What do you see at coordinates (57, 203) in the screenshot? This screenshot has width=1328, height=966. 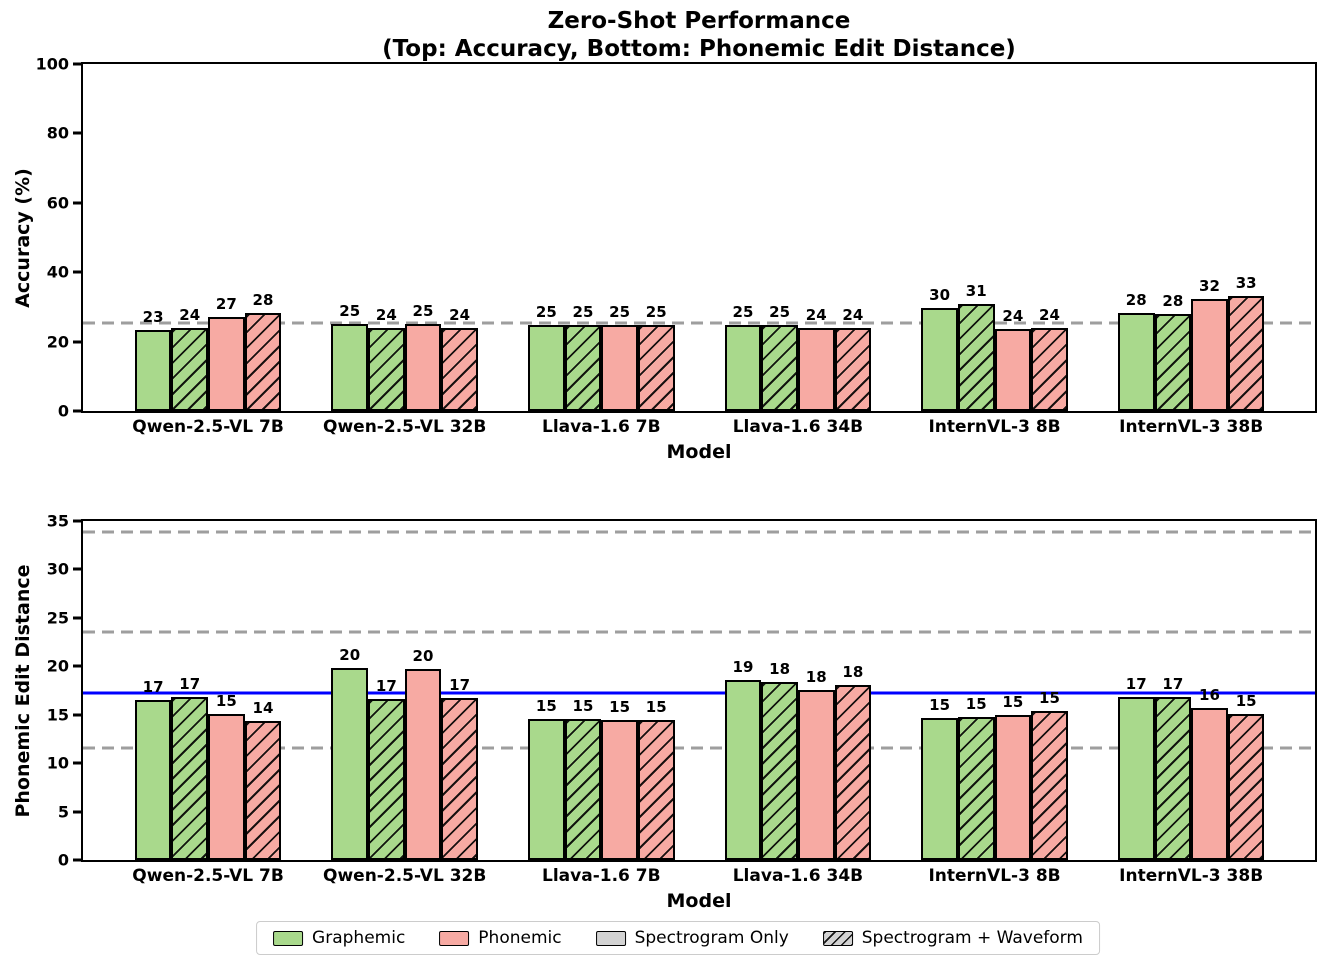 I see `y-tick-label: 60` at bounding box center [57, 203].